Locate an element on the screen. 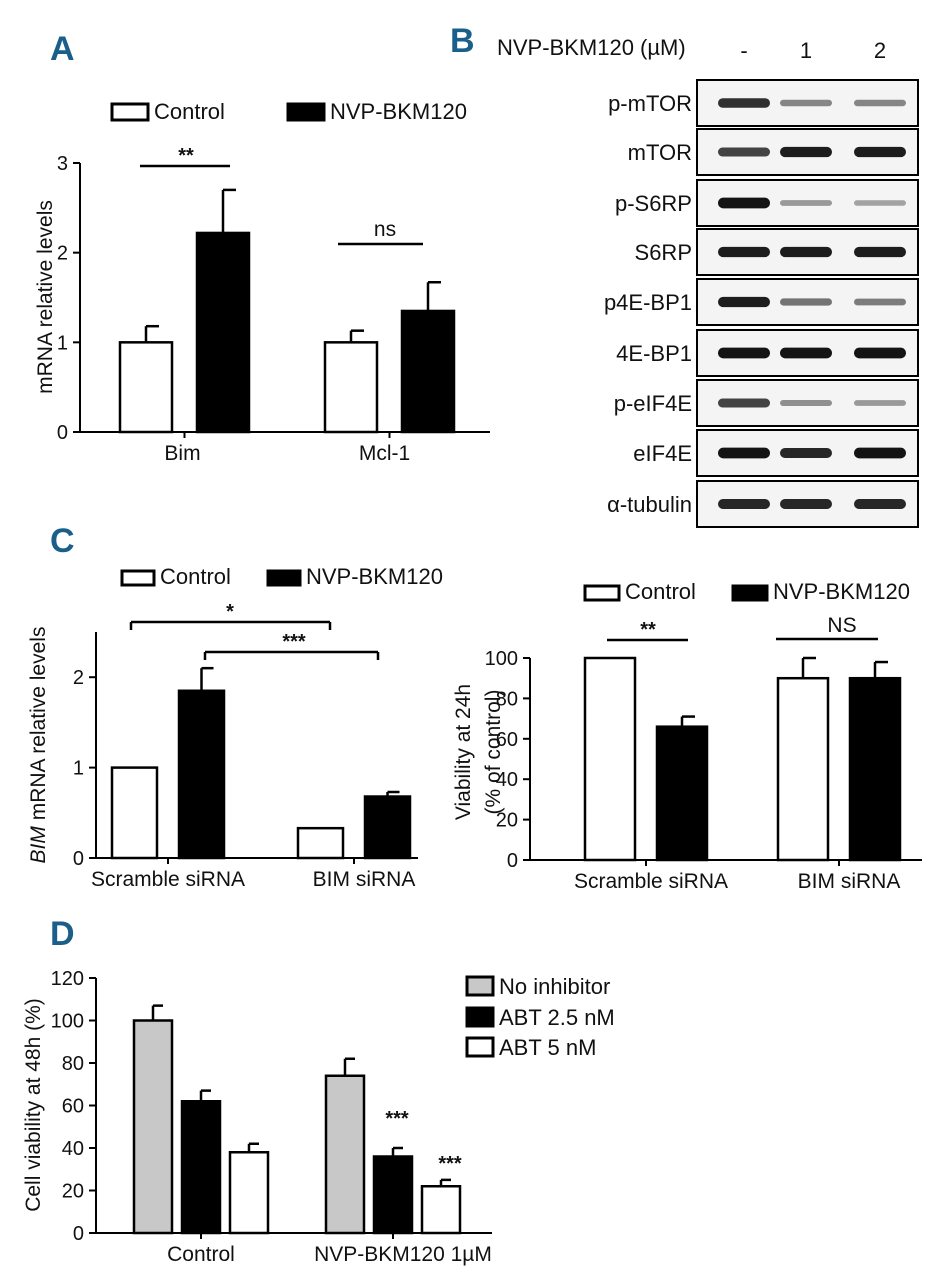 The height and width of the screenshot is (1280, 952). significance-label: ns is located at coordinates (385, 229).